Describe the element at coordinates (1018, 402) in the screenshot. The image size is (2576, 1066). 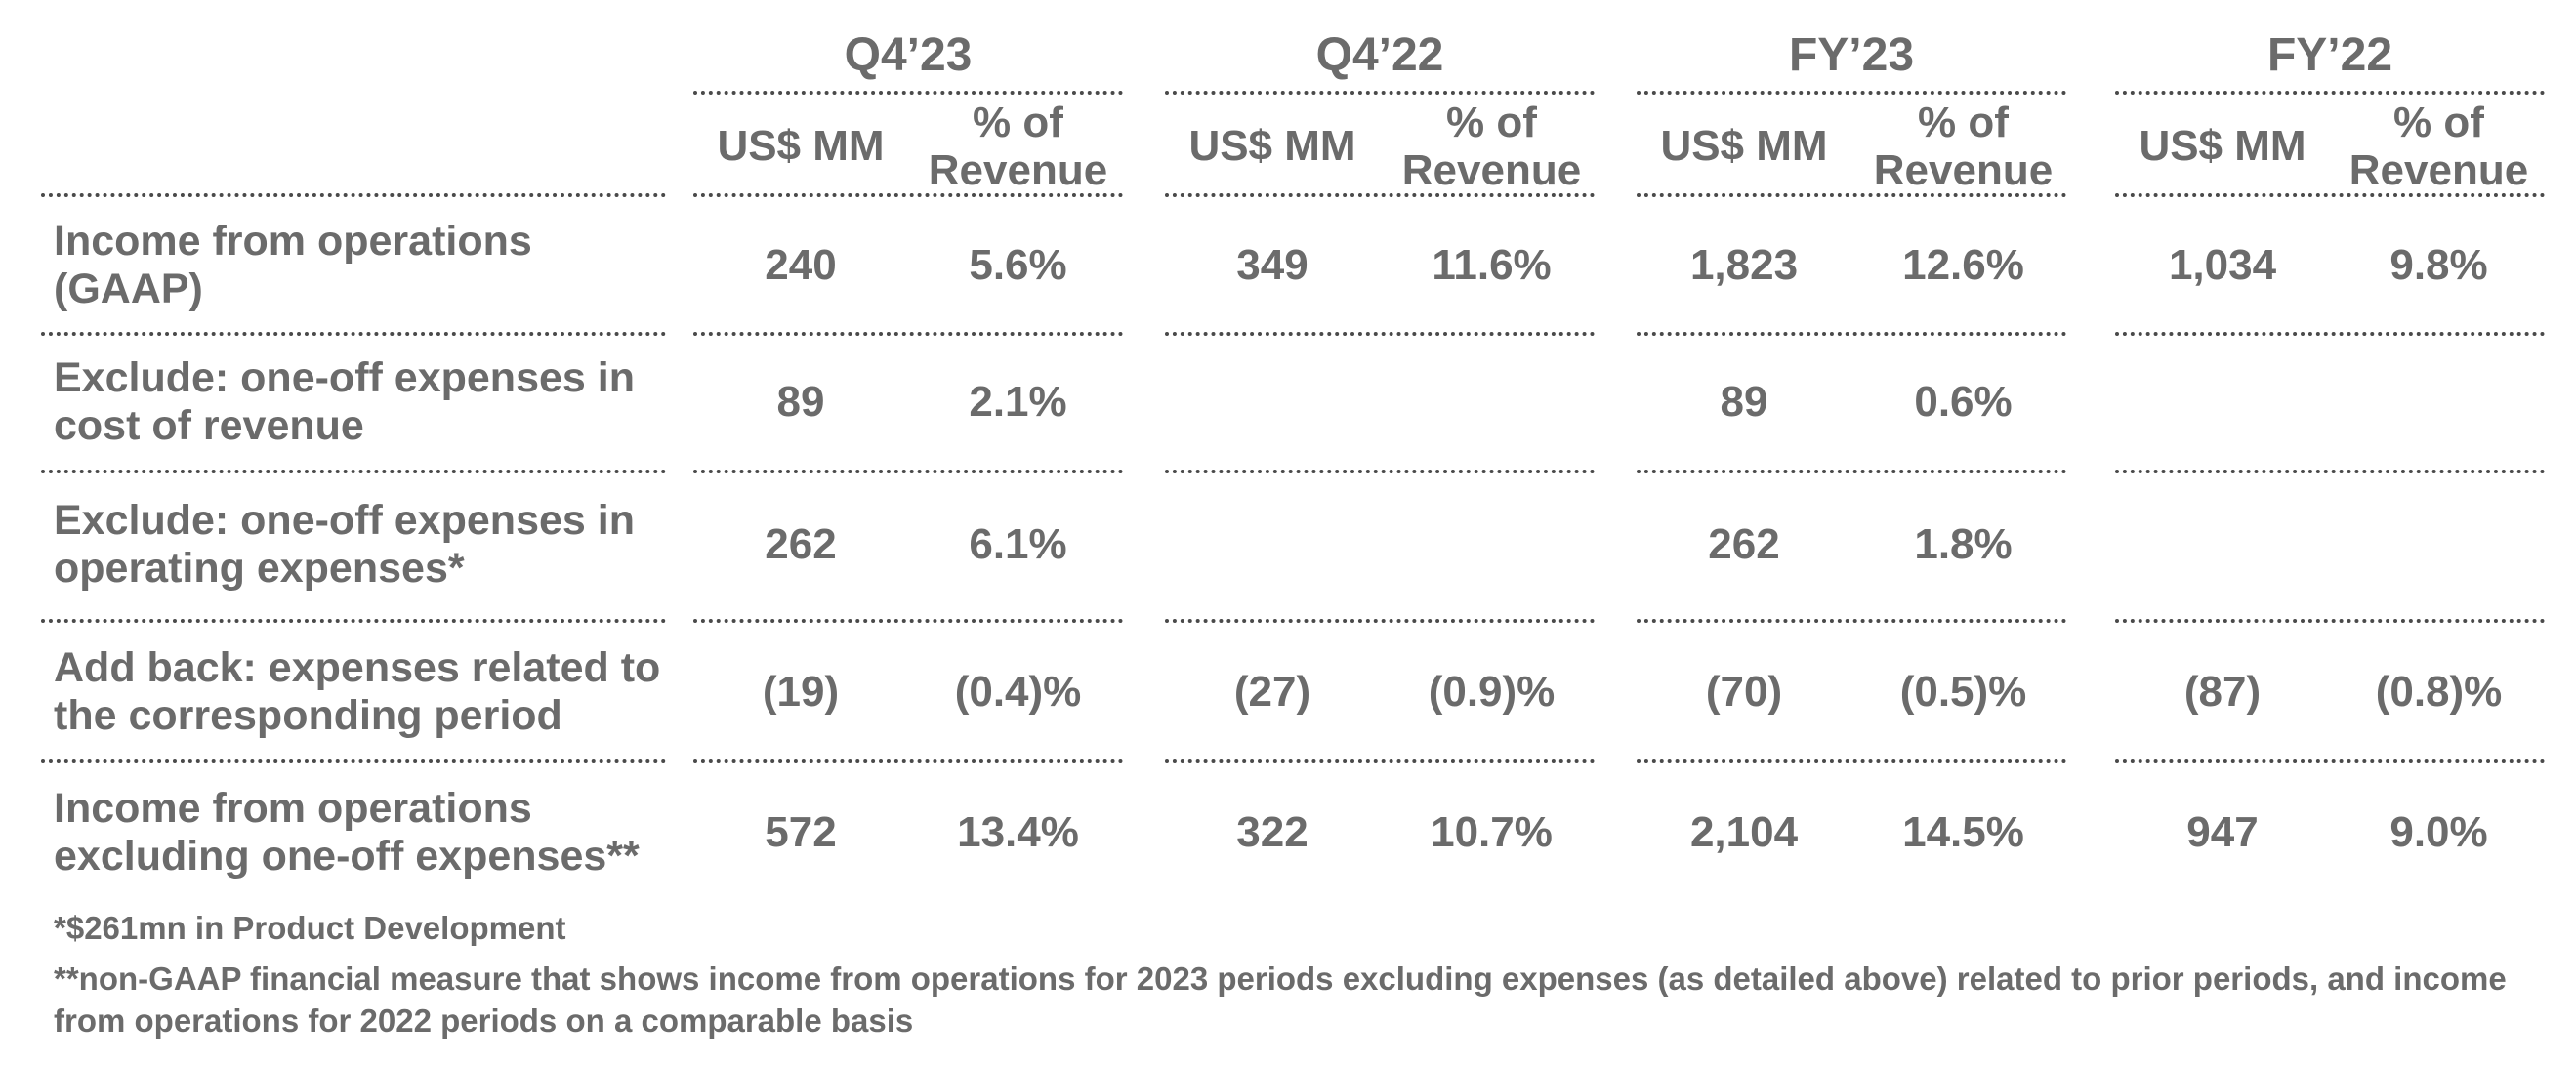
I see `table-cell: 2.1%` at that location.